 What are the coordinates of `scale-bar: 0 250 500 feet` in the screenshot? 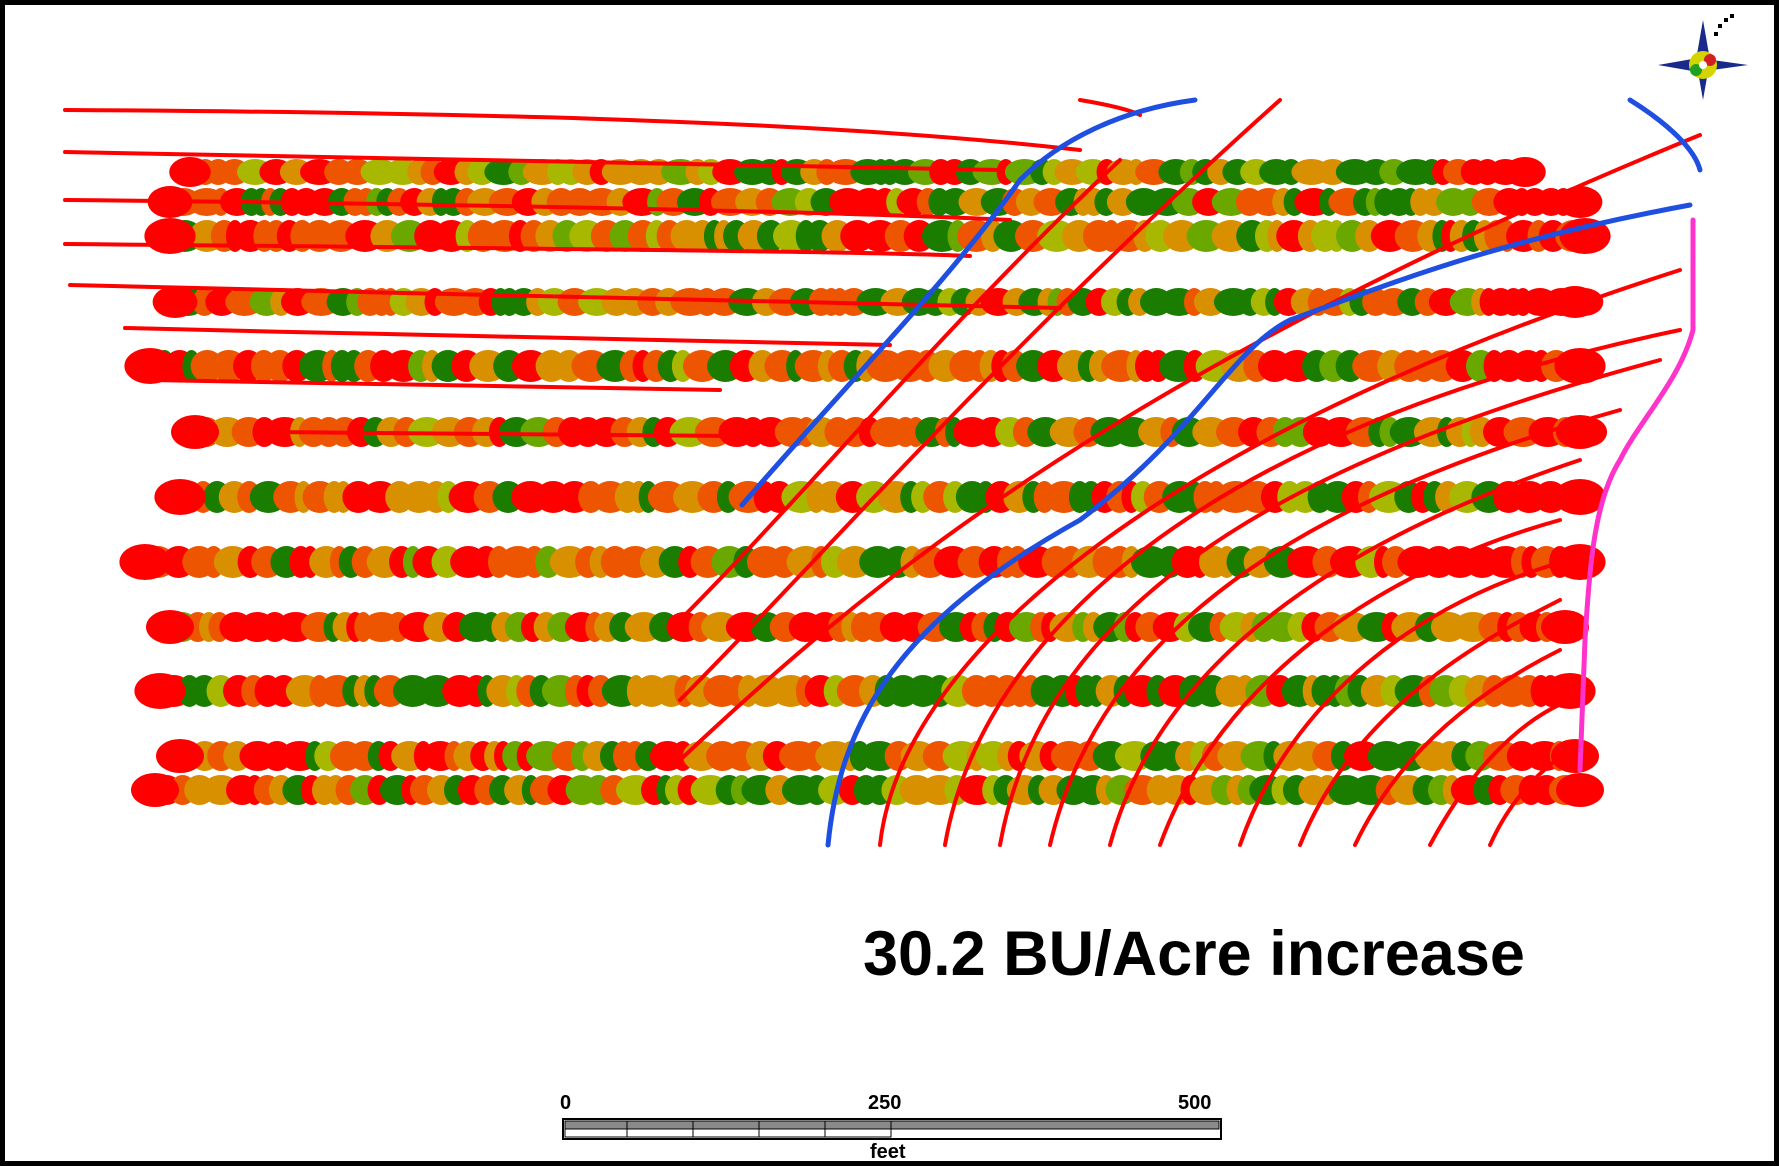 It's located at (891, 1127).